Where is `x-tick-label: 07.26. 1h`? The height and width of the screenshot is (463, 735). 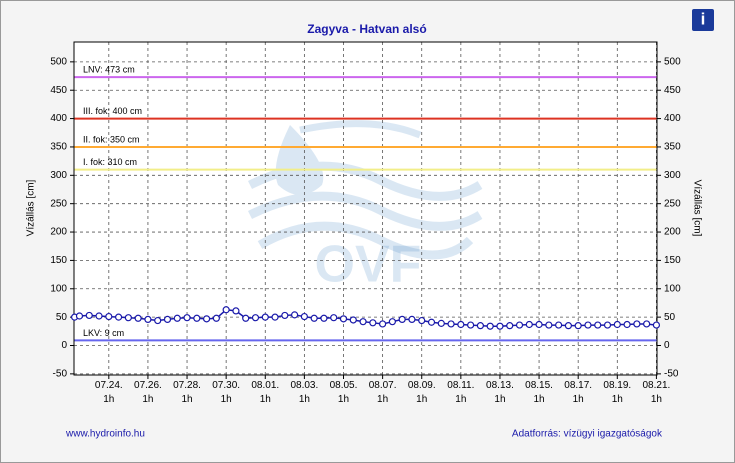
x-tick-label: 07.26. 1h is located at coordinates (148, 392).